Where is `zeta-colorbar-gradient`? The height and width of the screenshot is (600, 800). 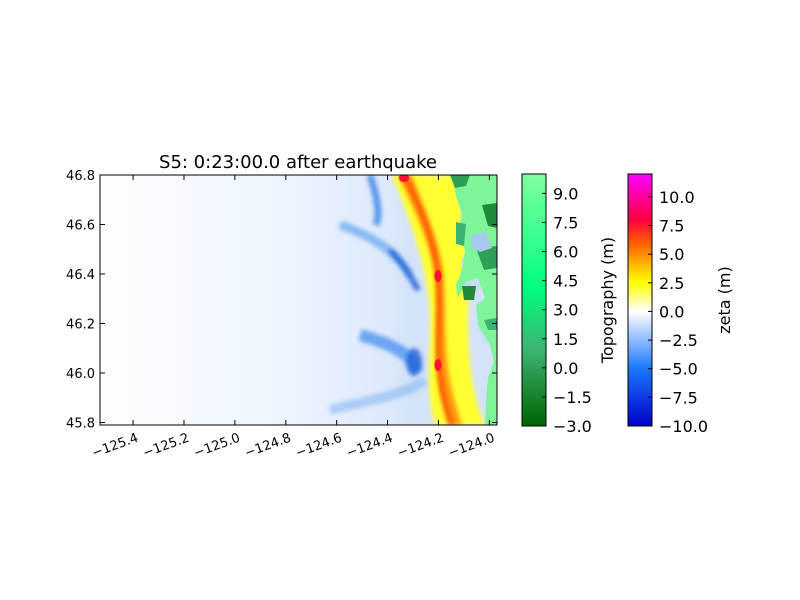 zeta-colorbar-gradient is located at coordinates (640, 300).